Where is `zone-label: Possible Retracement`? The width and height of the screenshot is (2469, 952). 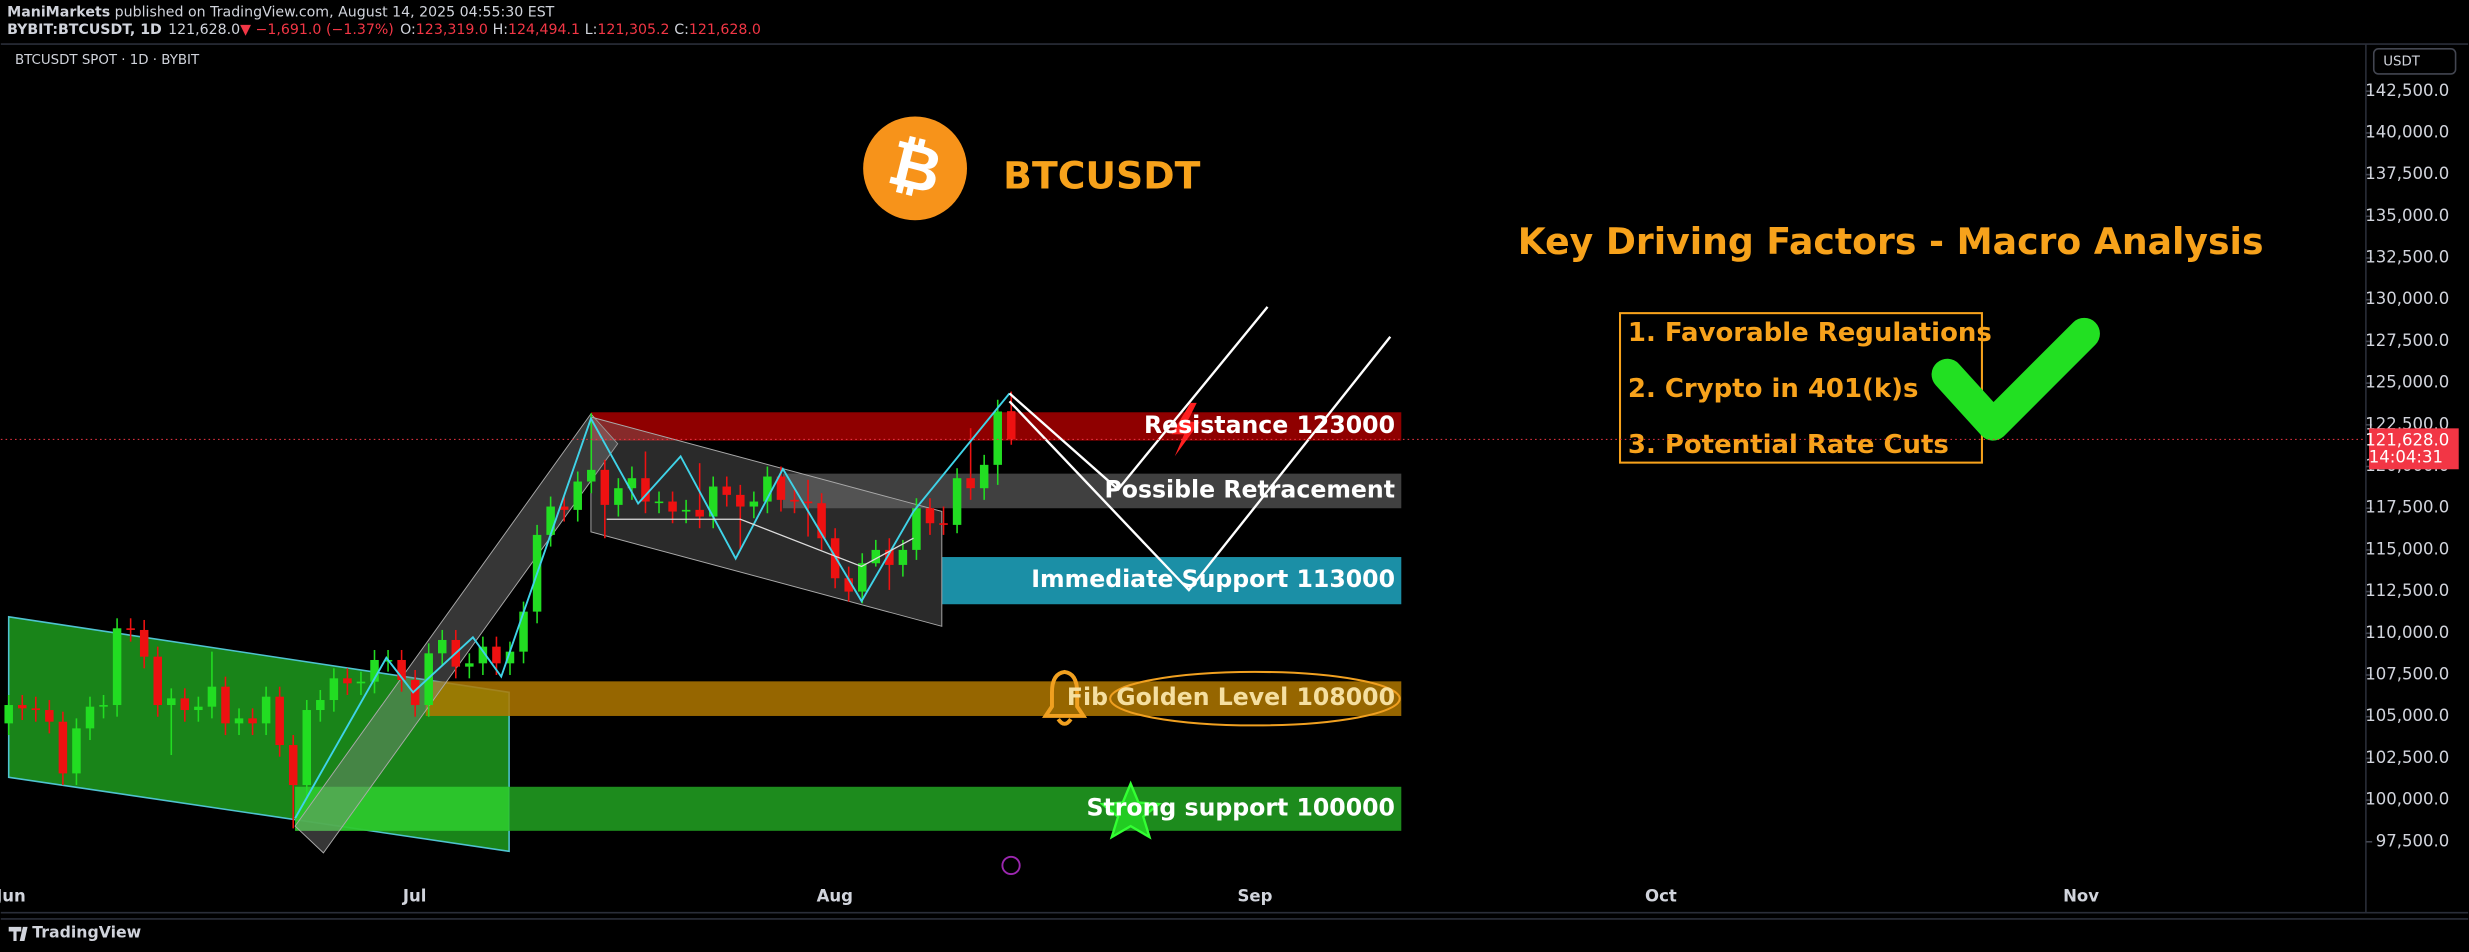 zone-label: Possible Retracement is located at coordinates (1249, 489).